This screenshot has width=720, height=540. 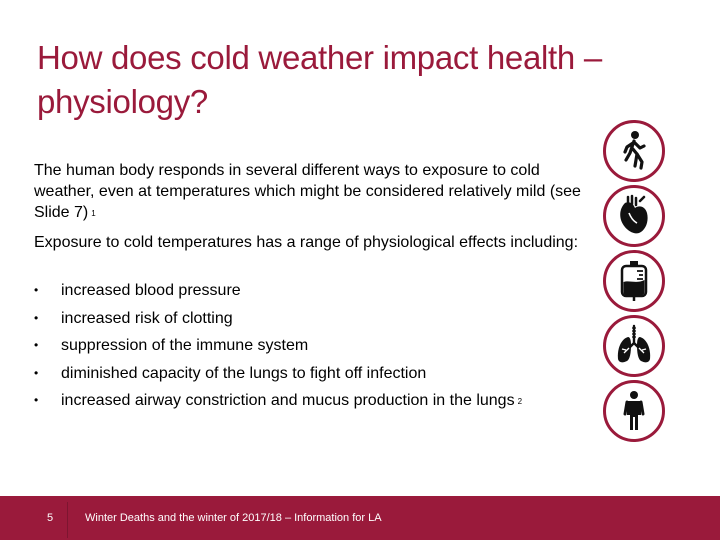 I want to click on blood-bag-icon, so click(x=634, y=281).